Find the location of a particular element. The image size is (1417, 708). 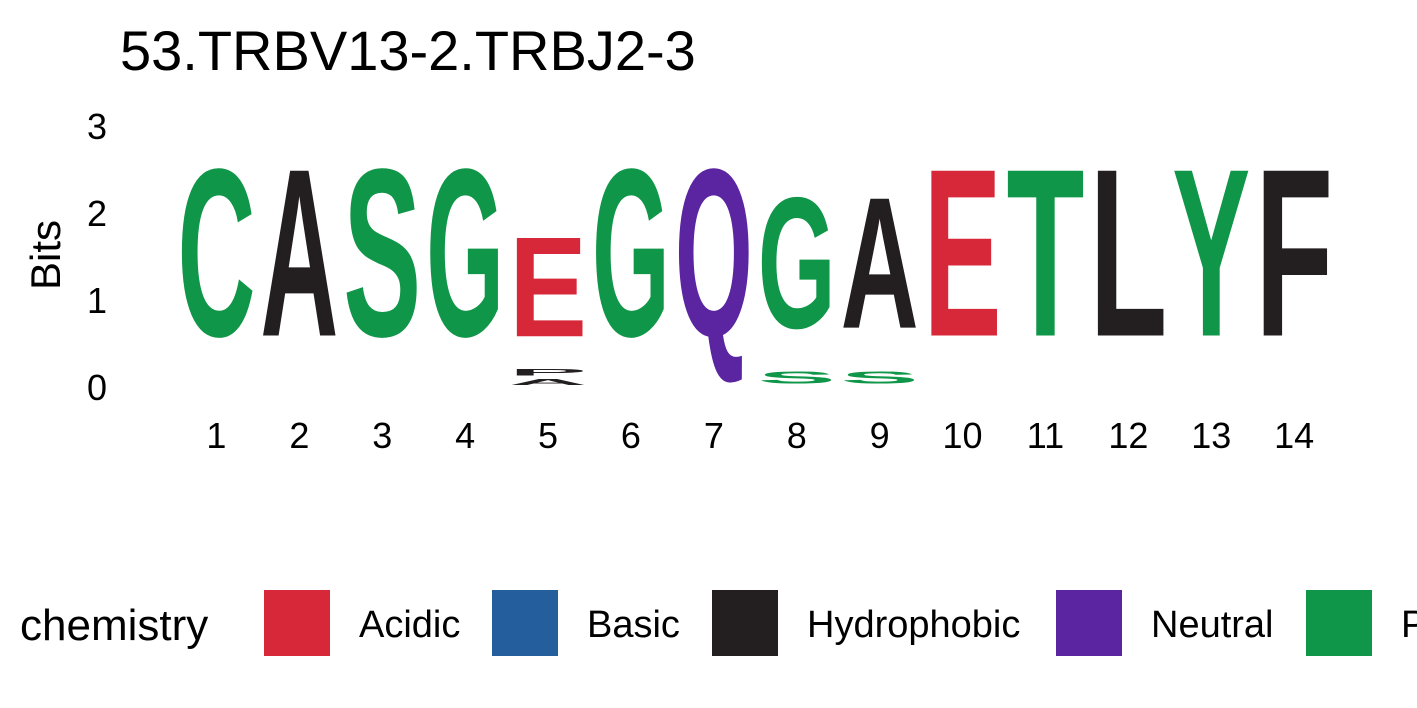

x-tick-label: 12 is located at coordinates (1128, 435).